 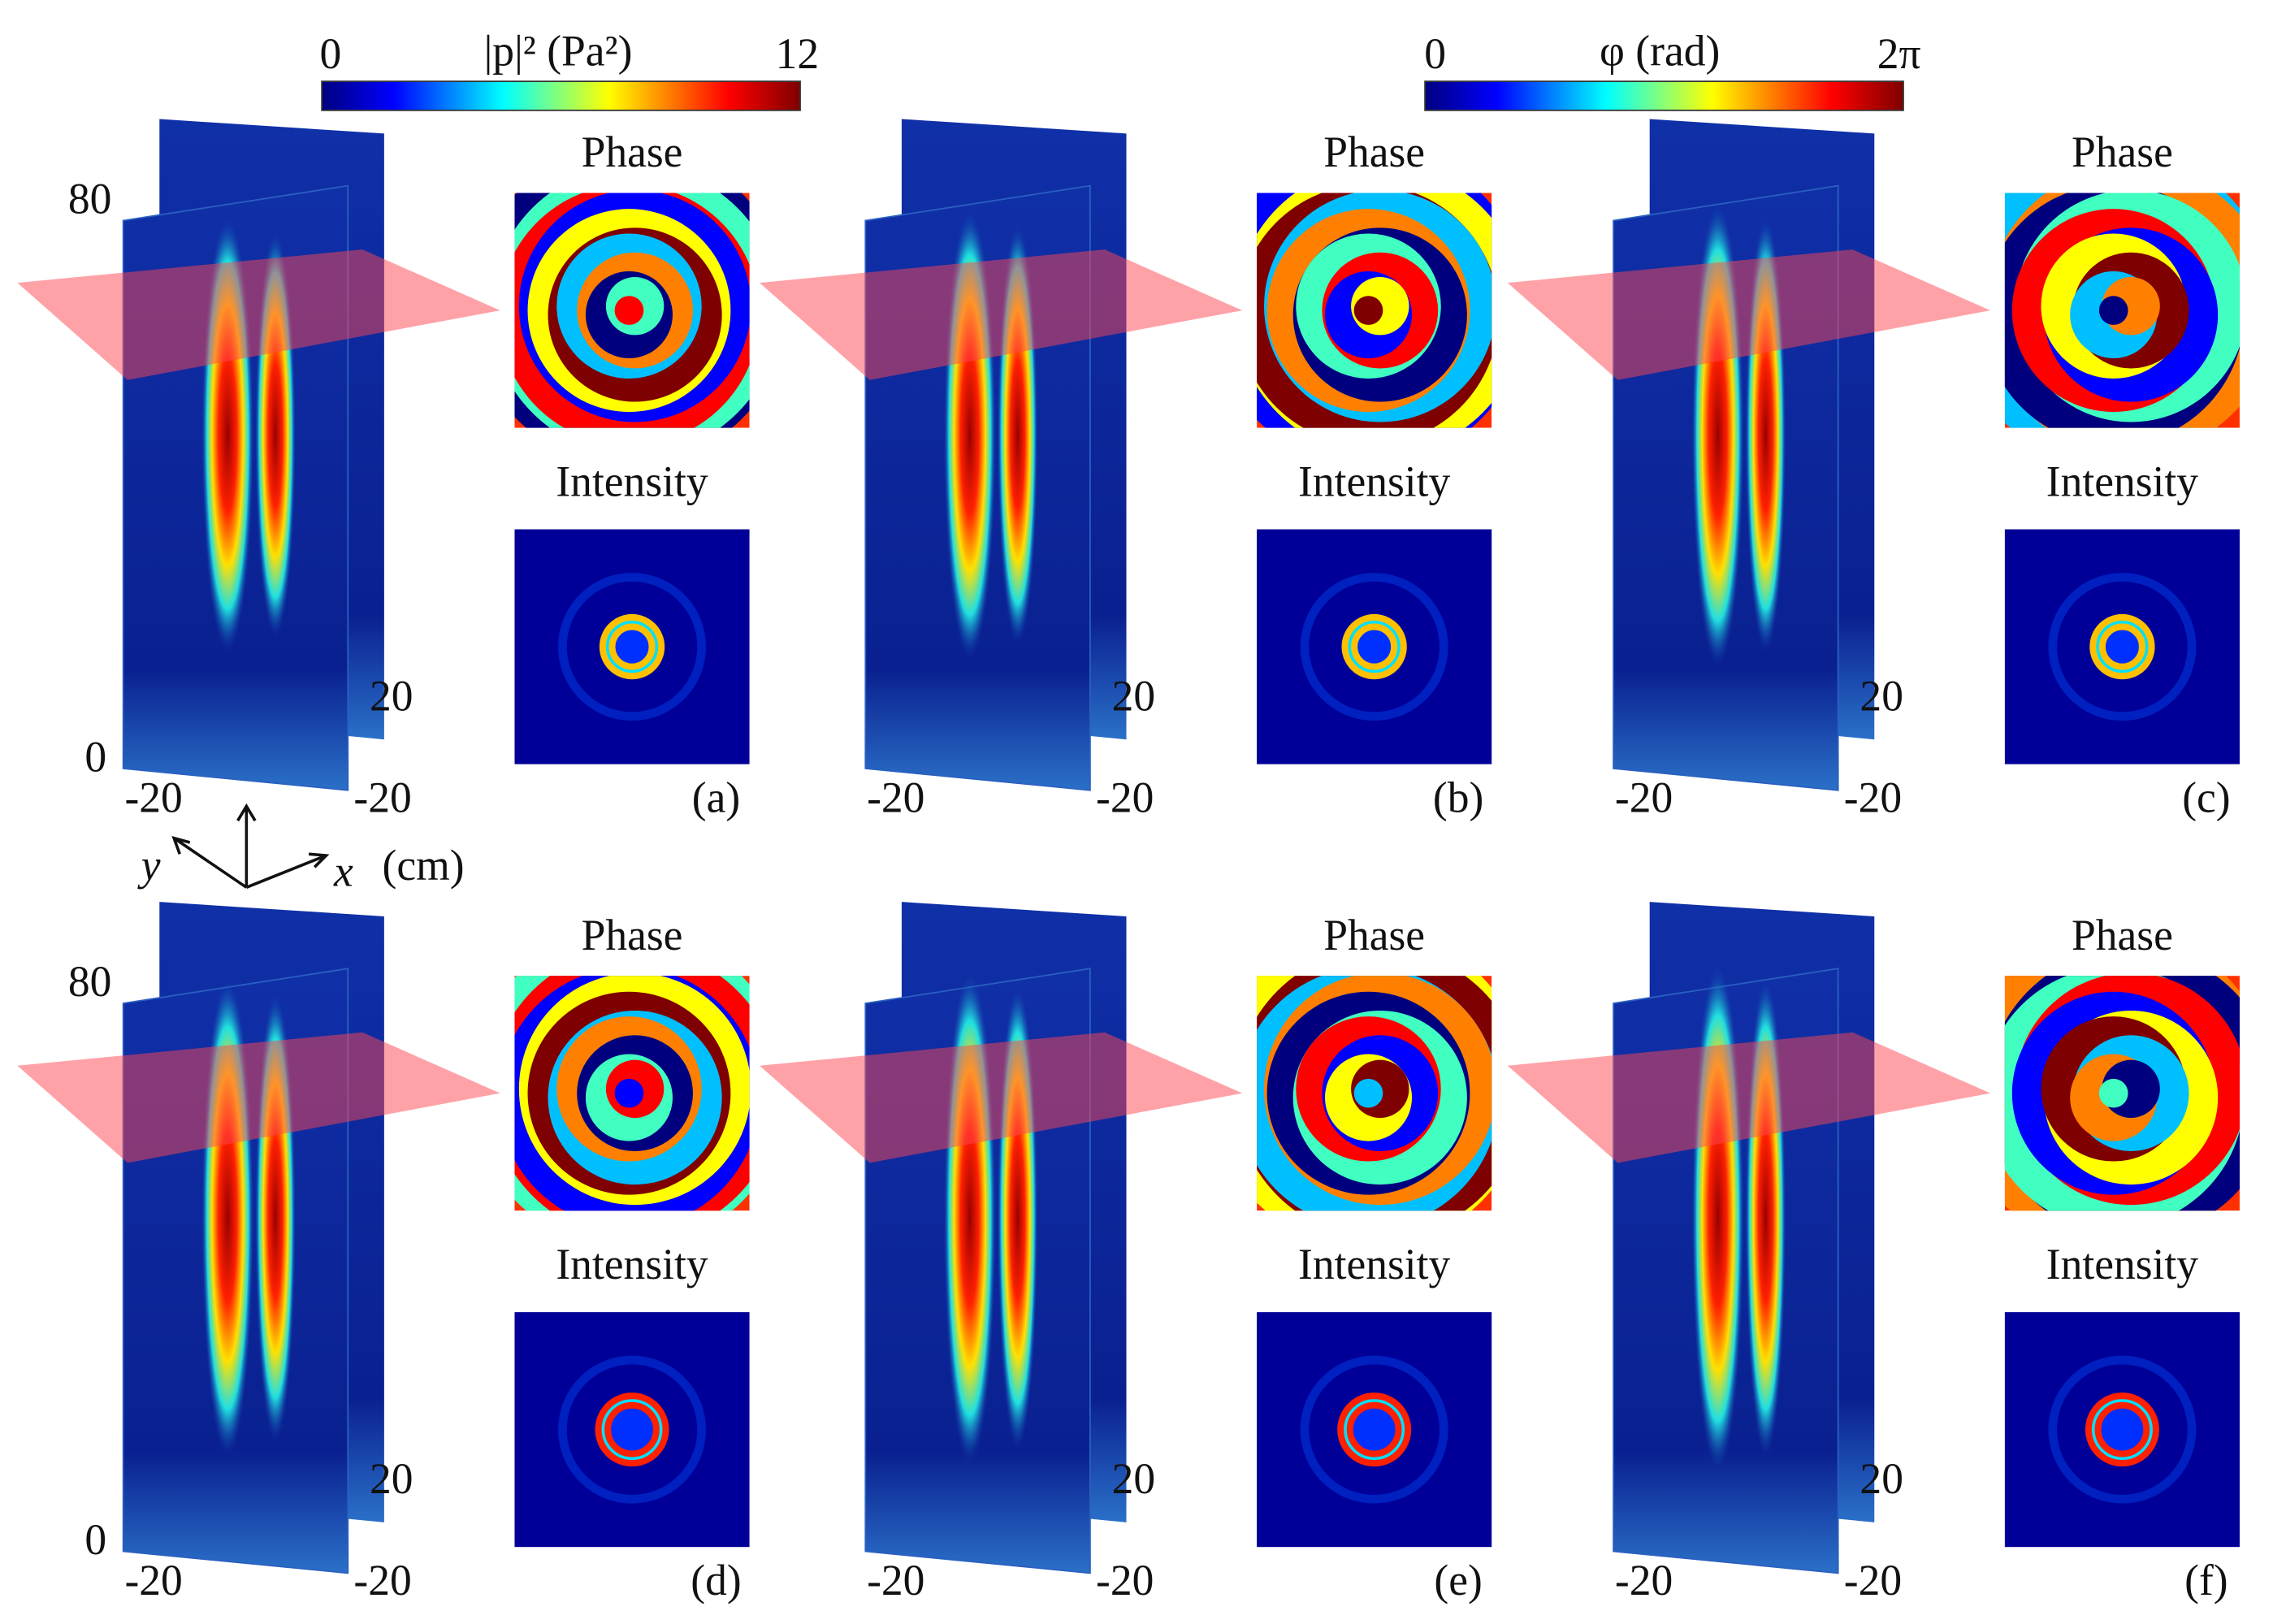 What do you see at coordinates (558, 50) in the screenshot?
I see `colorbar-label: |p|² (Pa²)` at bounding box center [558, 50].